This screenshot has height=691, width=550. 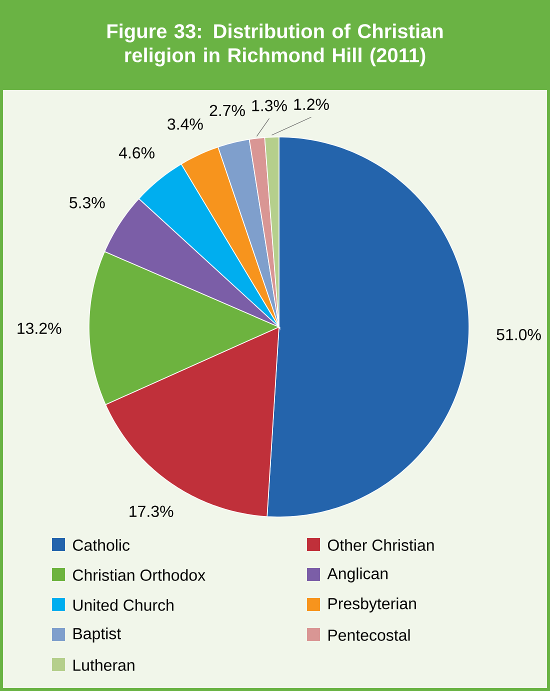 I want to click on legend-label: Lutheran, so click(x=104, y=665).